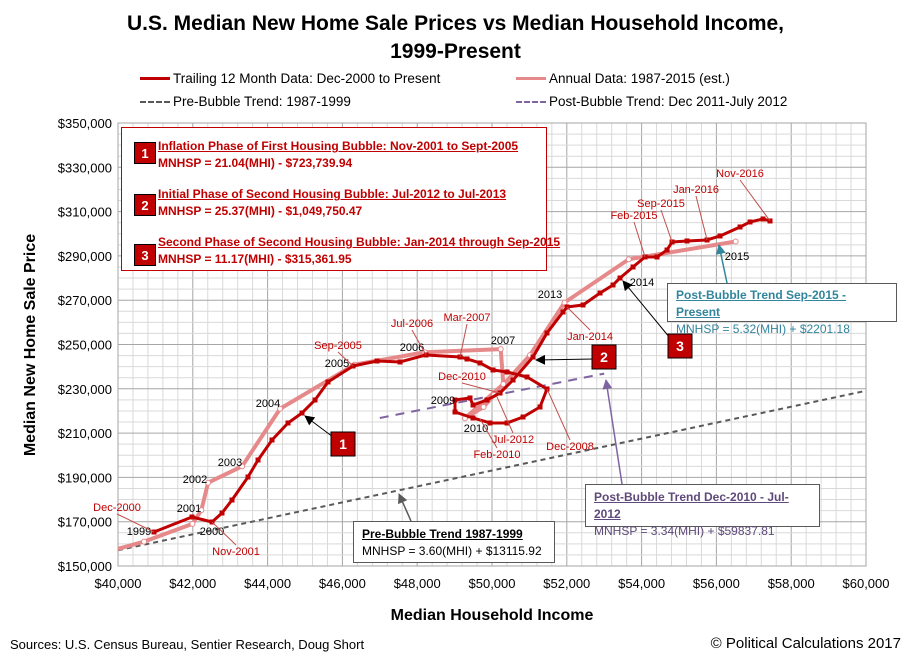 The width and height of the screenshot is (911, 661). What do you see at coordinates (85, 300) in the screenshot?
I see `y-tick-label: $270,000` at bounding box center [85, 300].